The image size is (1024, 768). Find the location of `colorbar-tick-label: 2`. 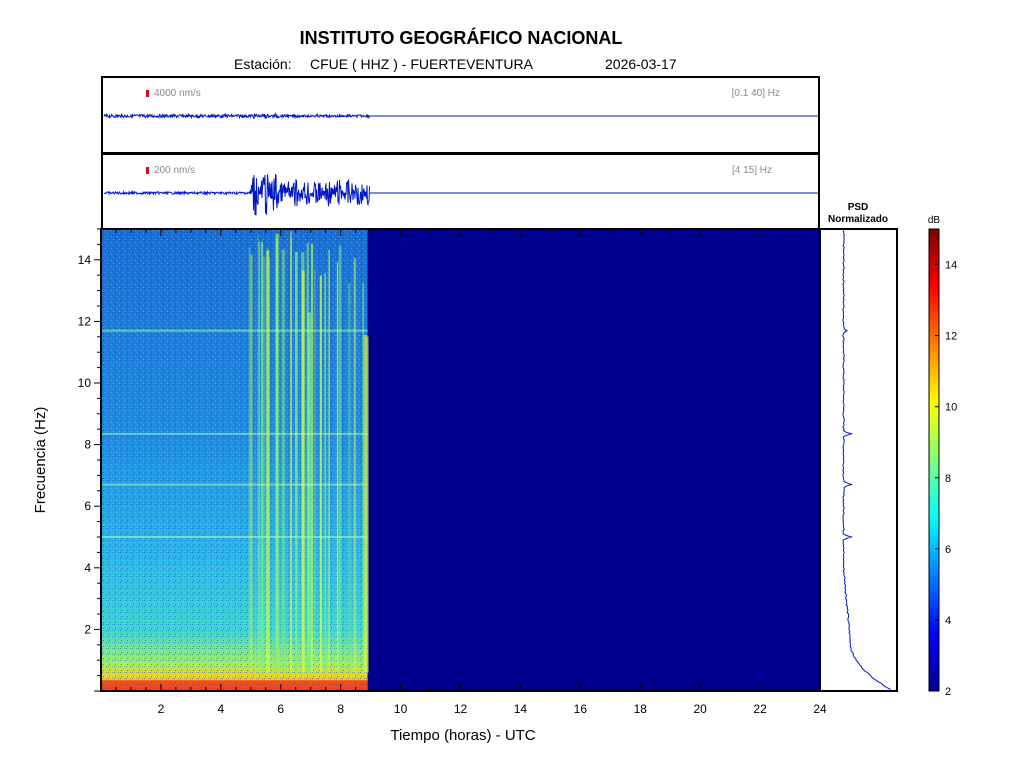

colorbar-tick-label: 2 is located at coordinates (948, 692).